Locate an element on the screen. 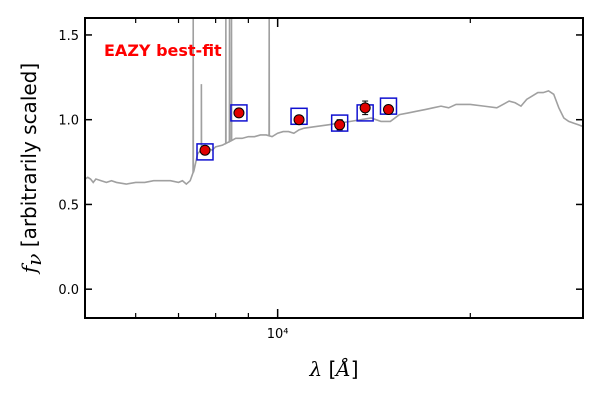  x-axis-label: λ [Å] is located at coordinates (333, 368).